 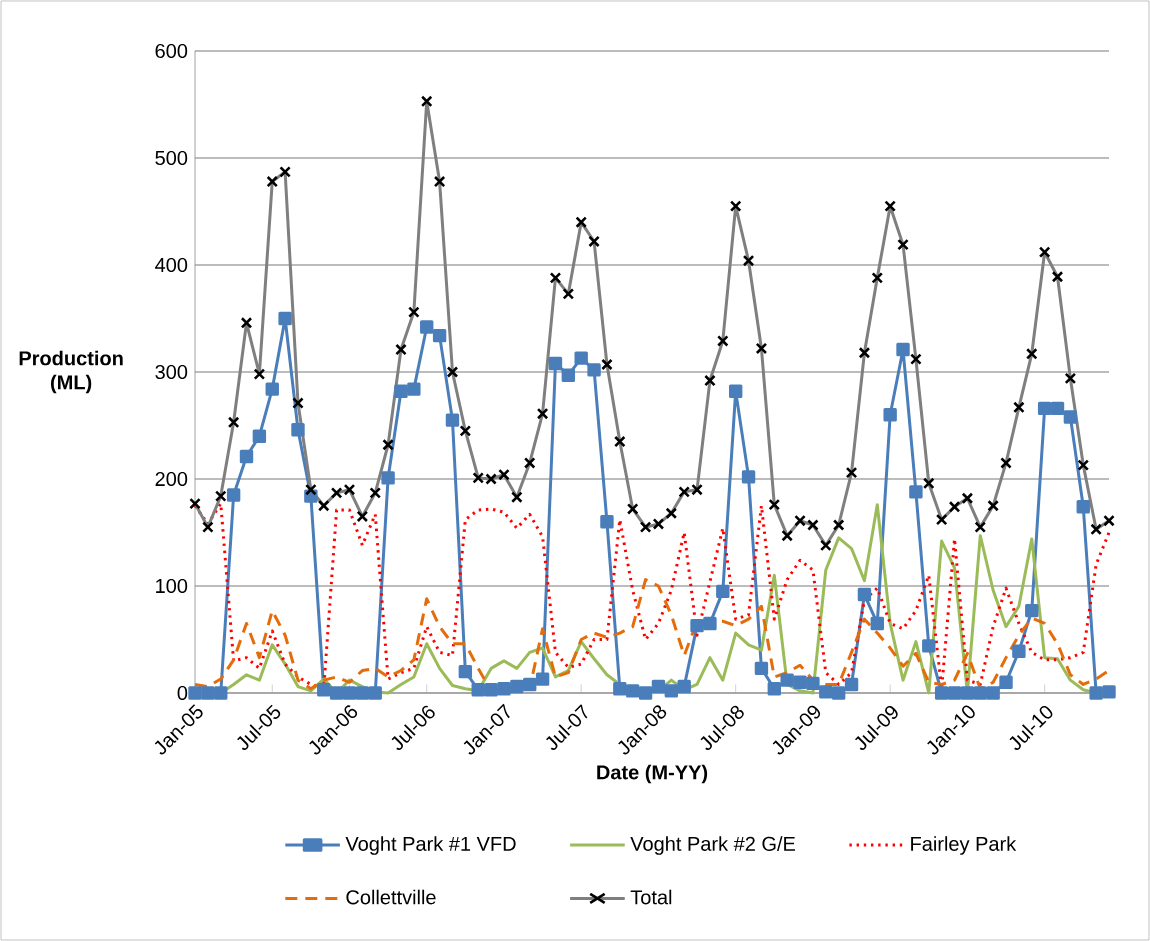 I want to click on x-axis-title: Date (M-YY), so click(x=652, y=774).